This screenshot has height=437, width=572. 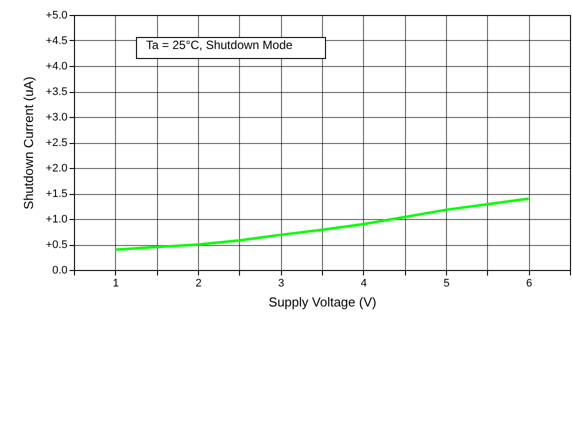 What do you see at coordinates (57, 16) in the screenshot?
I see `y-tick-label: +5.0` at bounding box center [57, 16].